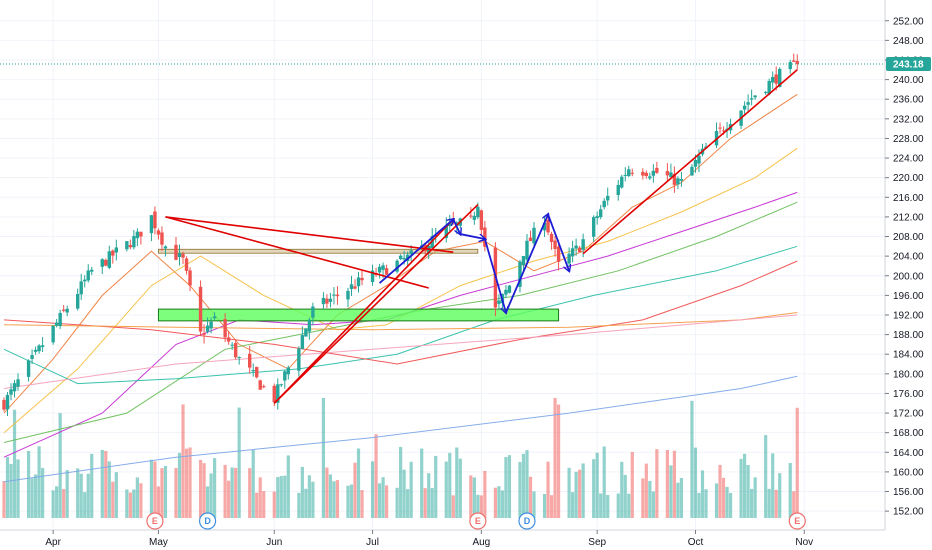 This screenshot has height=550, width=932. What do you see at coordinates (908, 198) in the screenshot?
I see `price-tick-label: 216.00` at bounding box center [908, 198].